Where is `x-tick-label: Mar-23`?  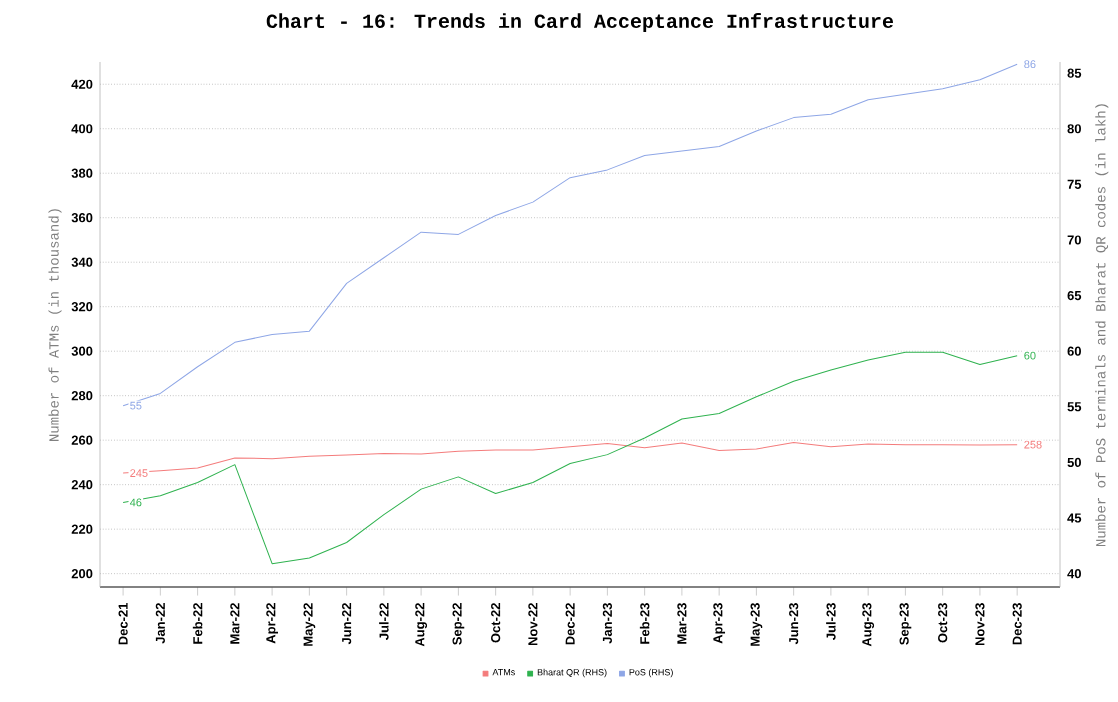
x-tick-label: Mar-23 is located at coordinates (682, 623).